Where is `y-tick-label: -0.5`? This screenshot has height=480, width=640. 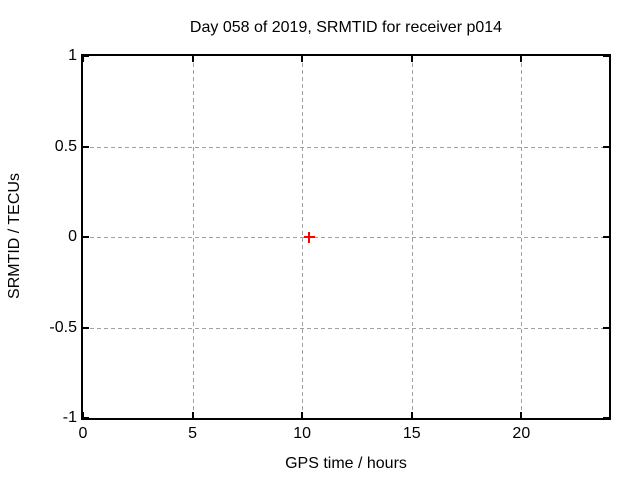 y-tick-label: -0.5 is located at coordinates (63, 327).